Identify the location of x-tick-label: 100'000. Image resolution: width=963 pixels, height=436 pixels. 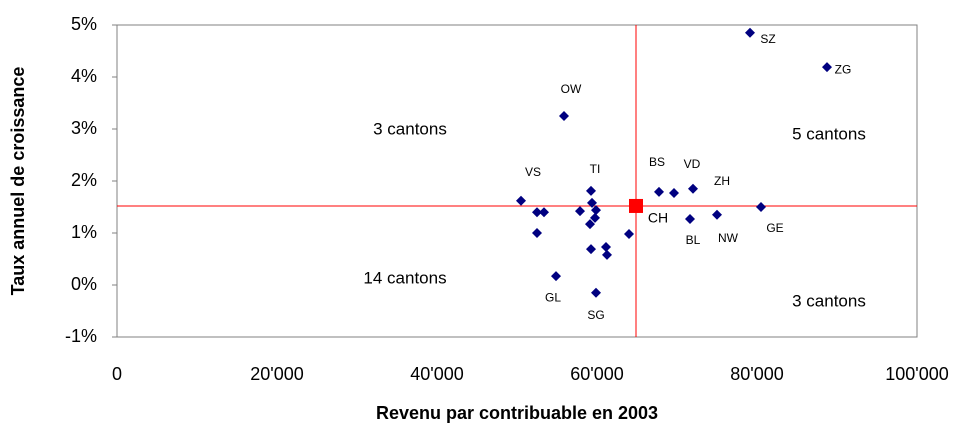
(917, 374).